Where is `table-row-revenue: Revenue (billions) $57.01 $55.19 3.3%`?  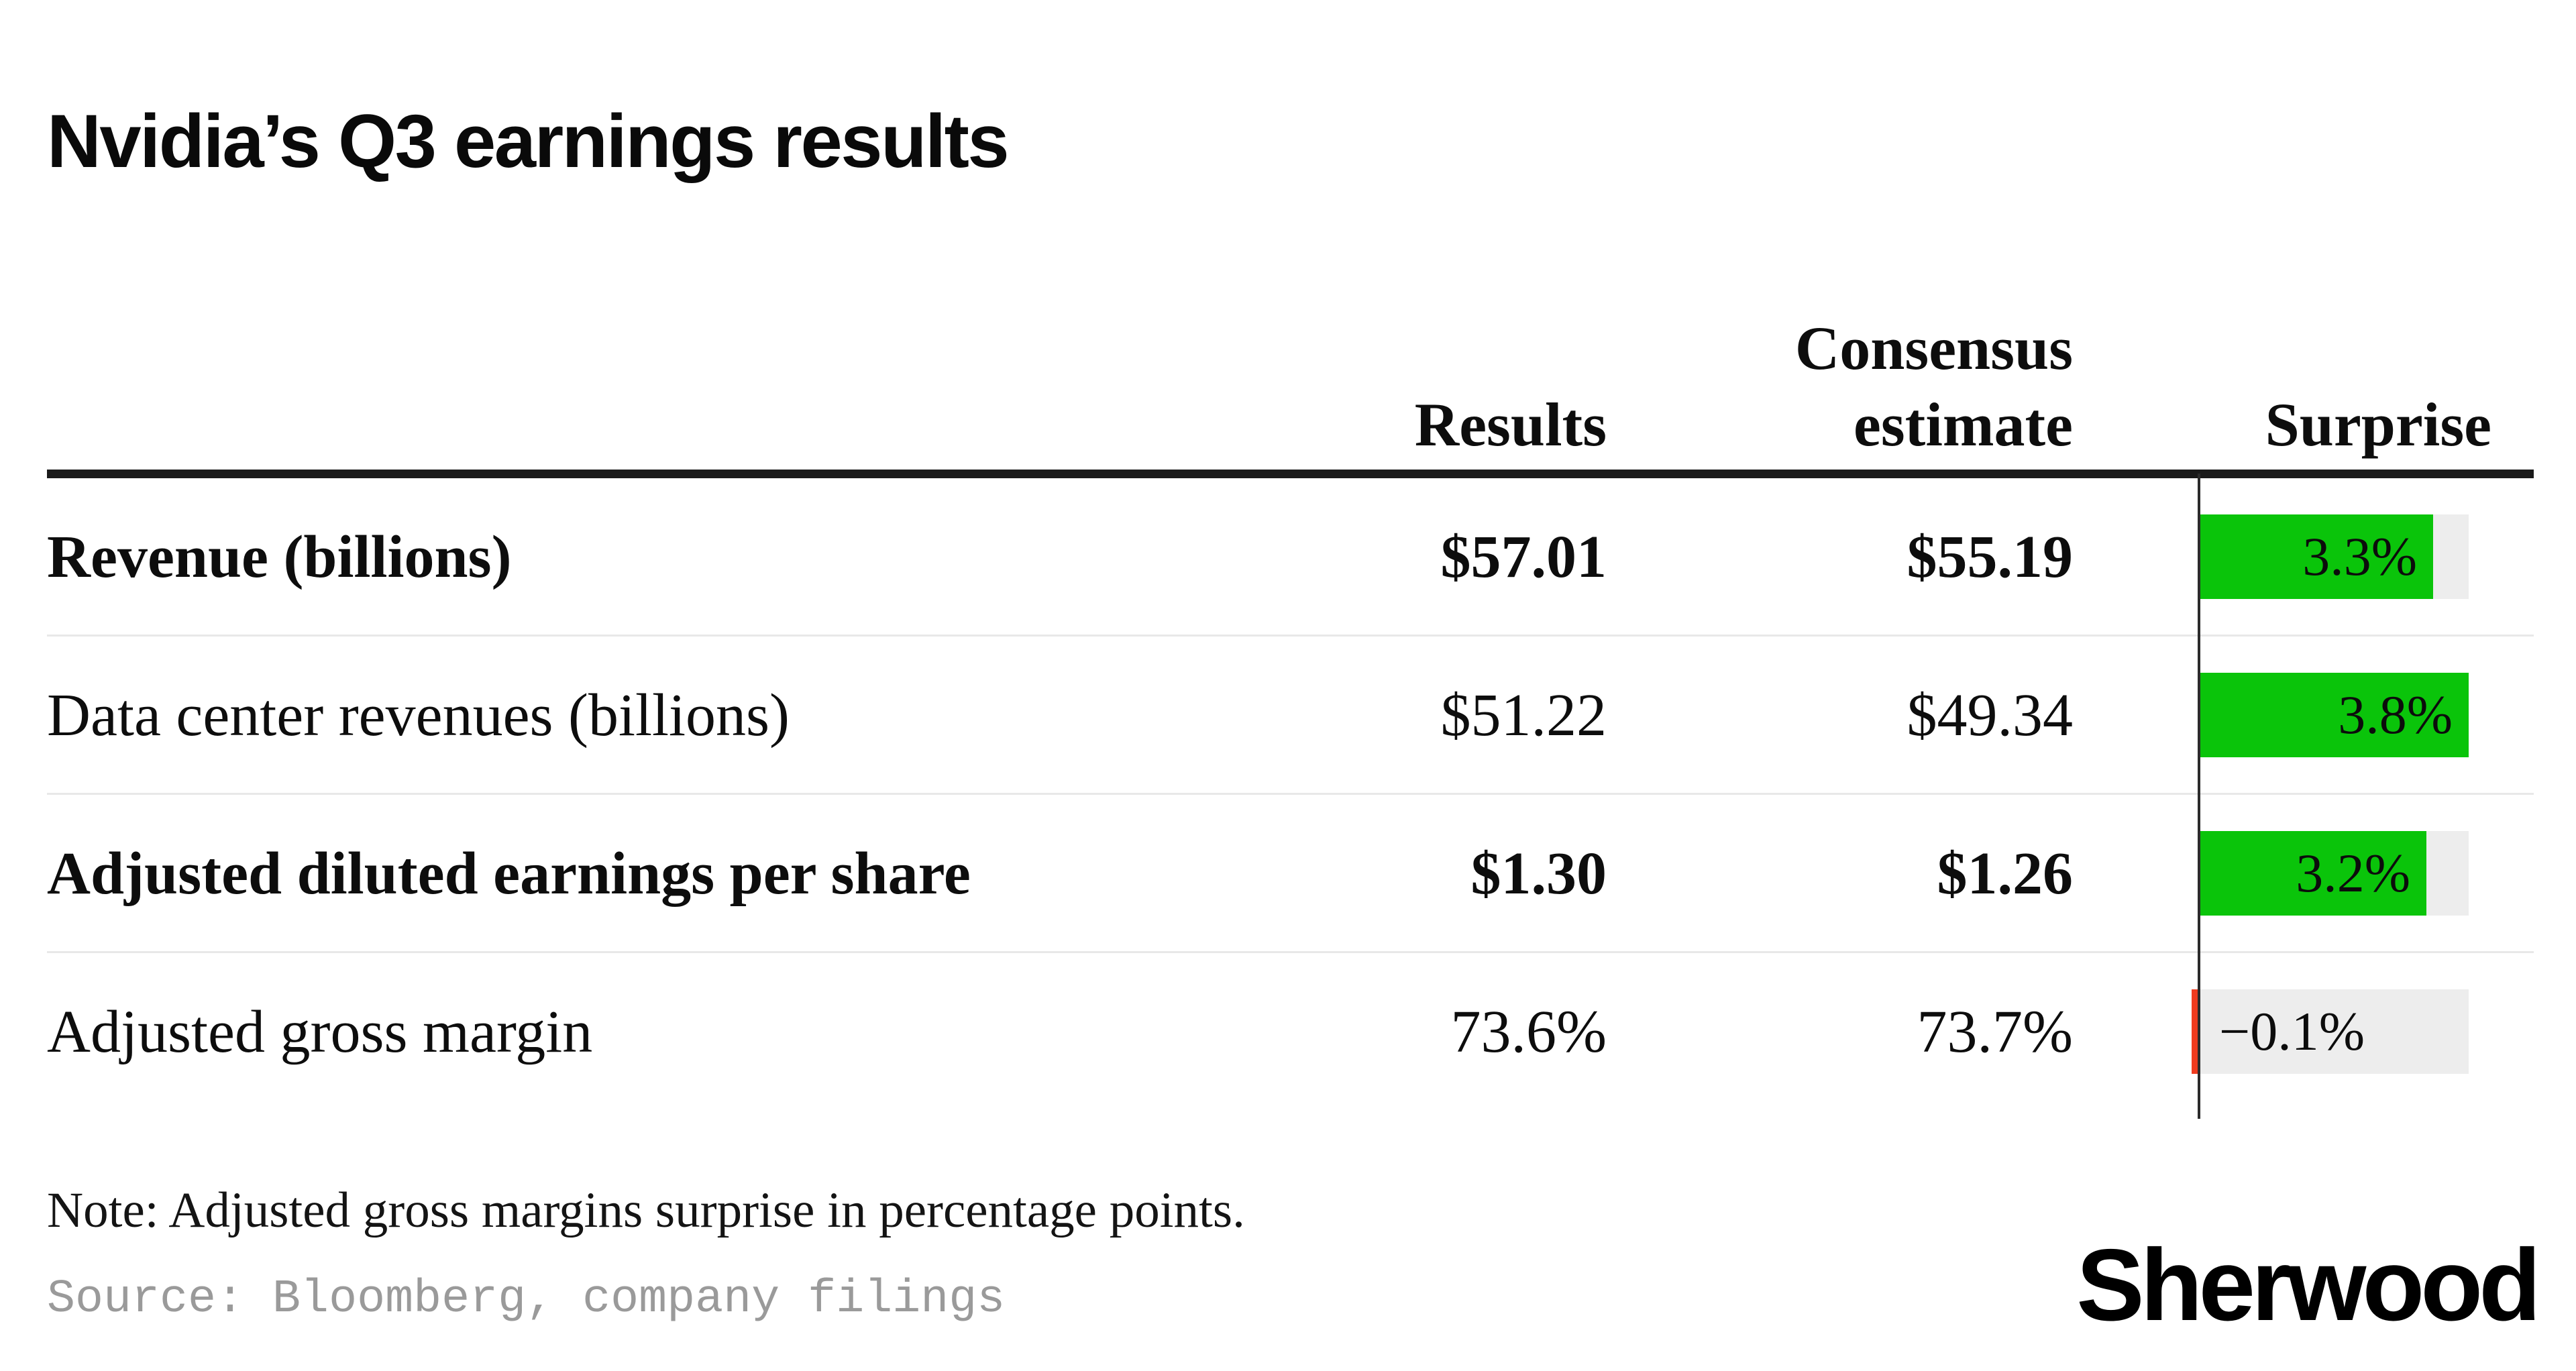 table-row-revenue: Revenue (billions) $57.01 $55.19 3.3% is located at coordinates (1288, 557).